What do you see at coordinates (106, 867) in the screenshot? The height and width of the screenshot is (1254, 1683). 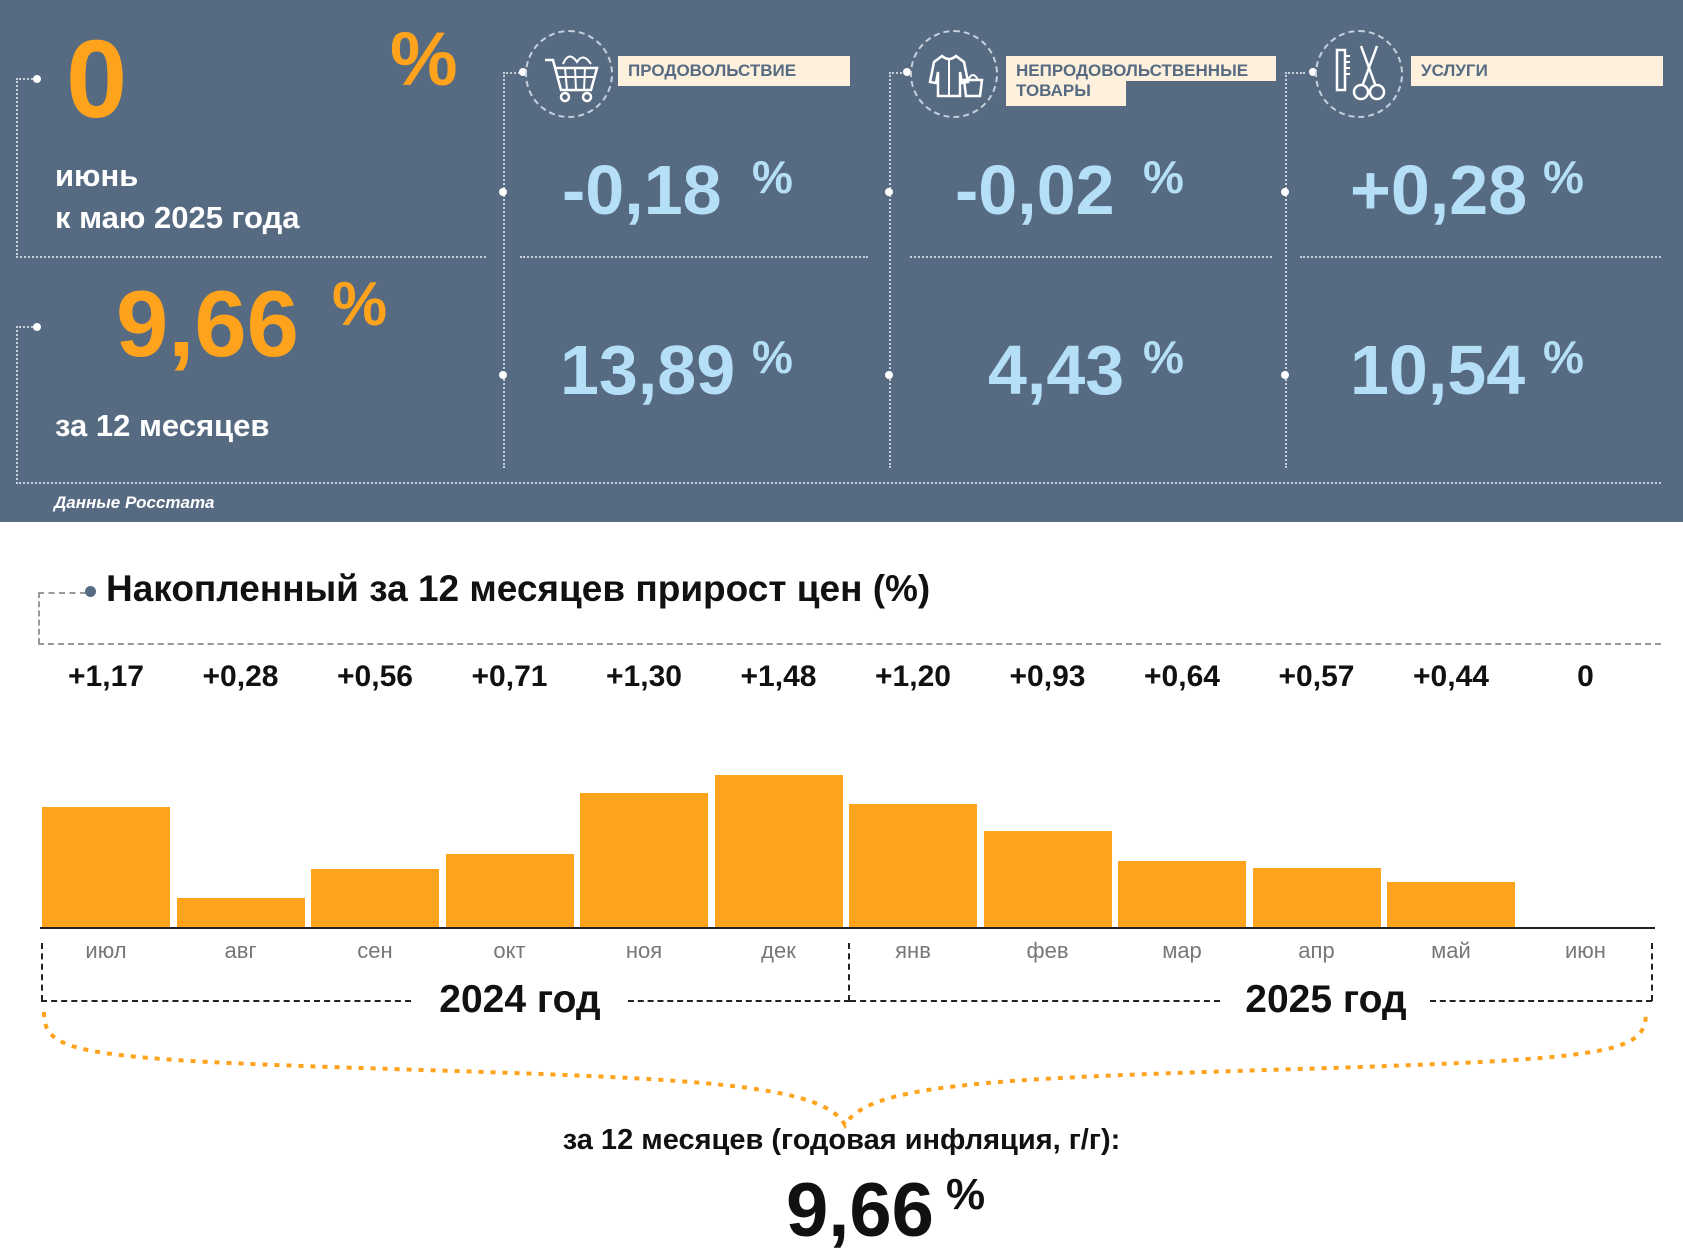 I see `bar-июл` at bounding box center [106, 867].